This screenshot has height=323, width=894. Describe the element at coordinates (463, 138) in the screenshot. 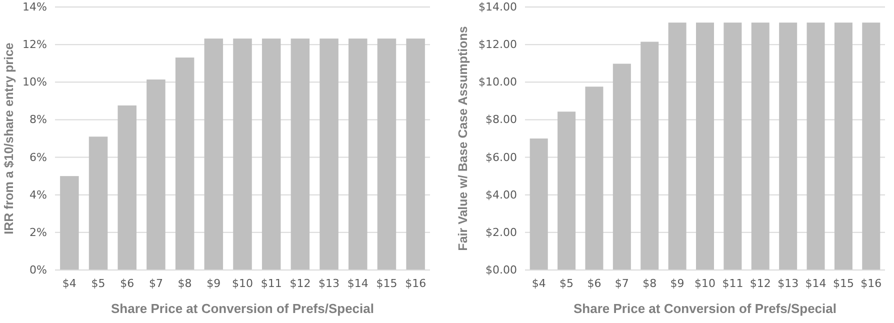

I see `y-axis-title: Fair Value w/ Base Case Assumptions` at that location.